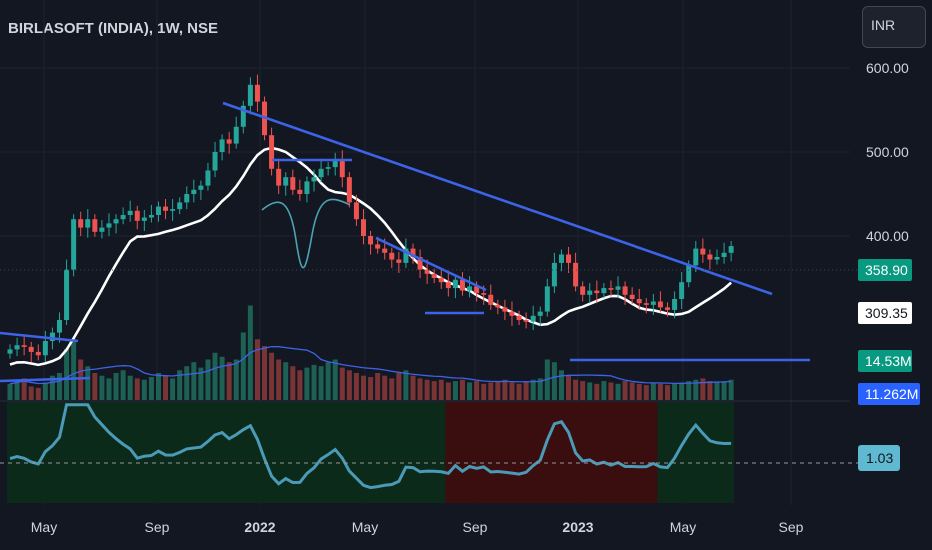 This screenshot has height=550, width=932. I want to click on volume-ma-line, so click(370, 365).